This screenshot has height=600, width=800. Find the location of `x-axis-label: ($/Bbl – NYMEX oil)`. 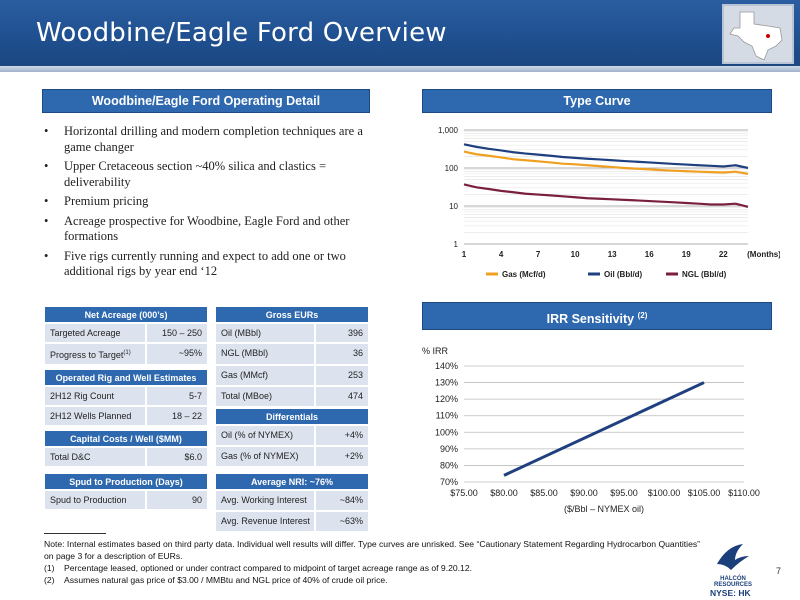

x-axis-label: ($/Bbl – NYMEX oil) is located at coordinates (604, 509).